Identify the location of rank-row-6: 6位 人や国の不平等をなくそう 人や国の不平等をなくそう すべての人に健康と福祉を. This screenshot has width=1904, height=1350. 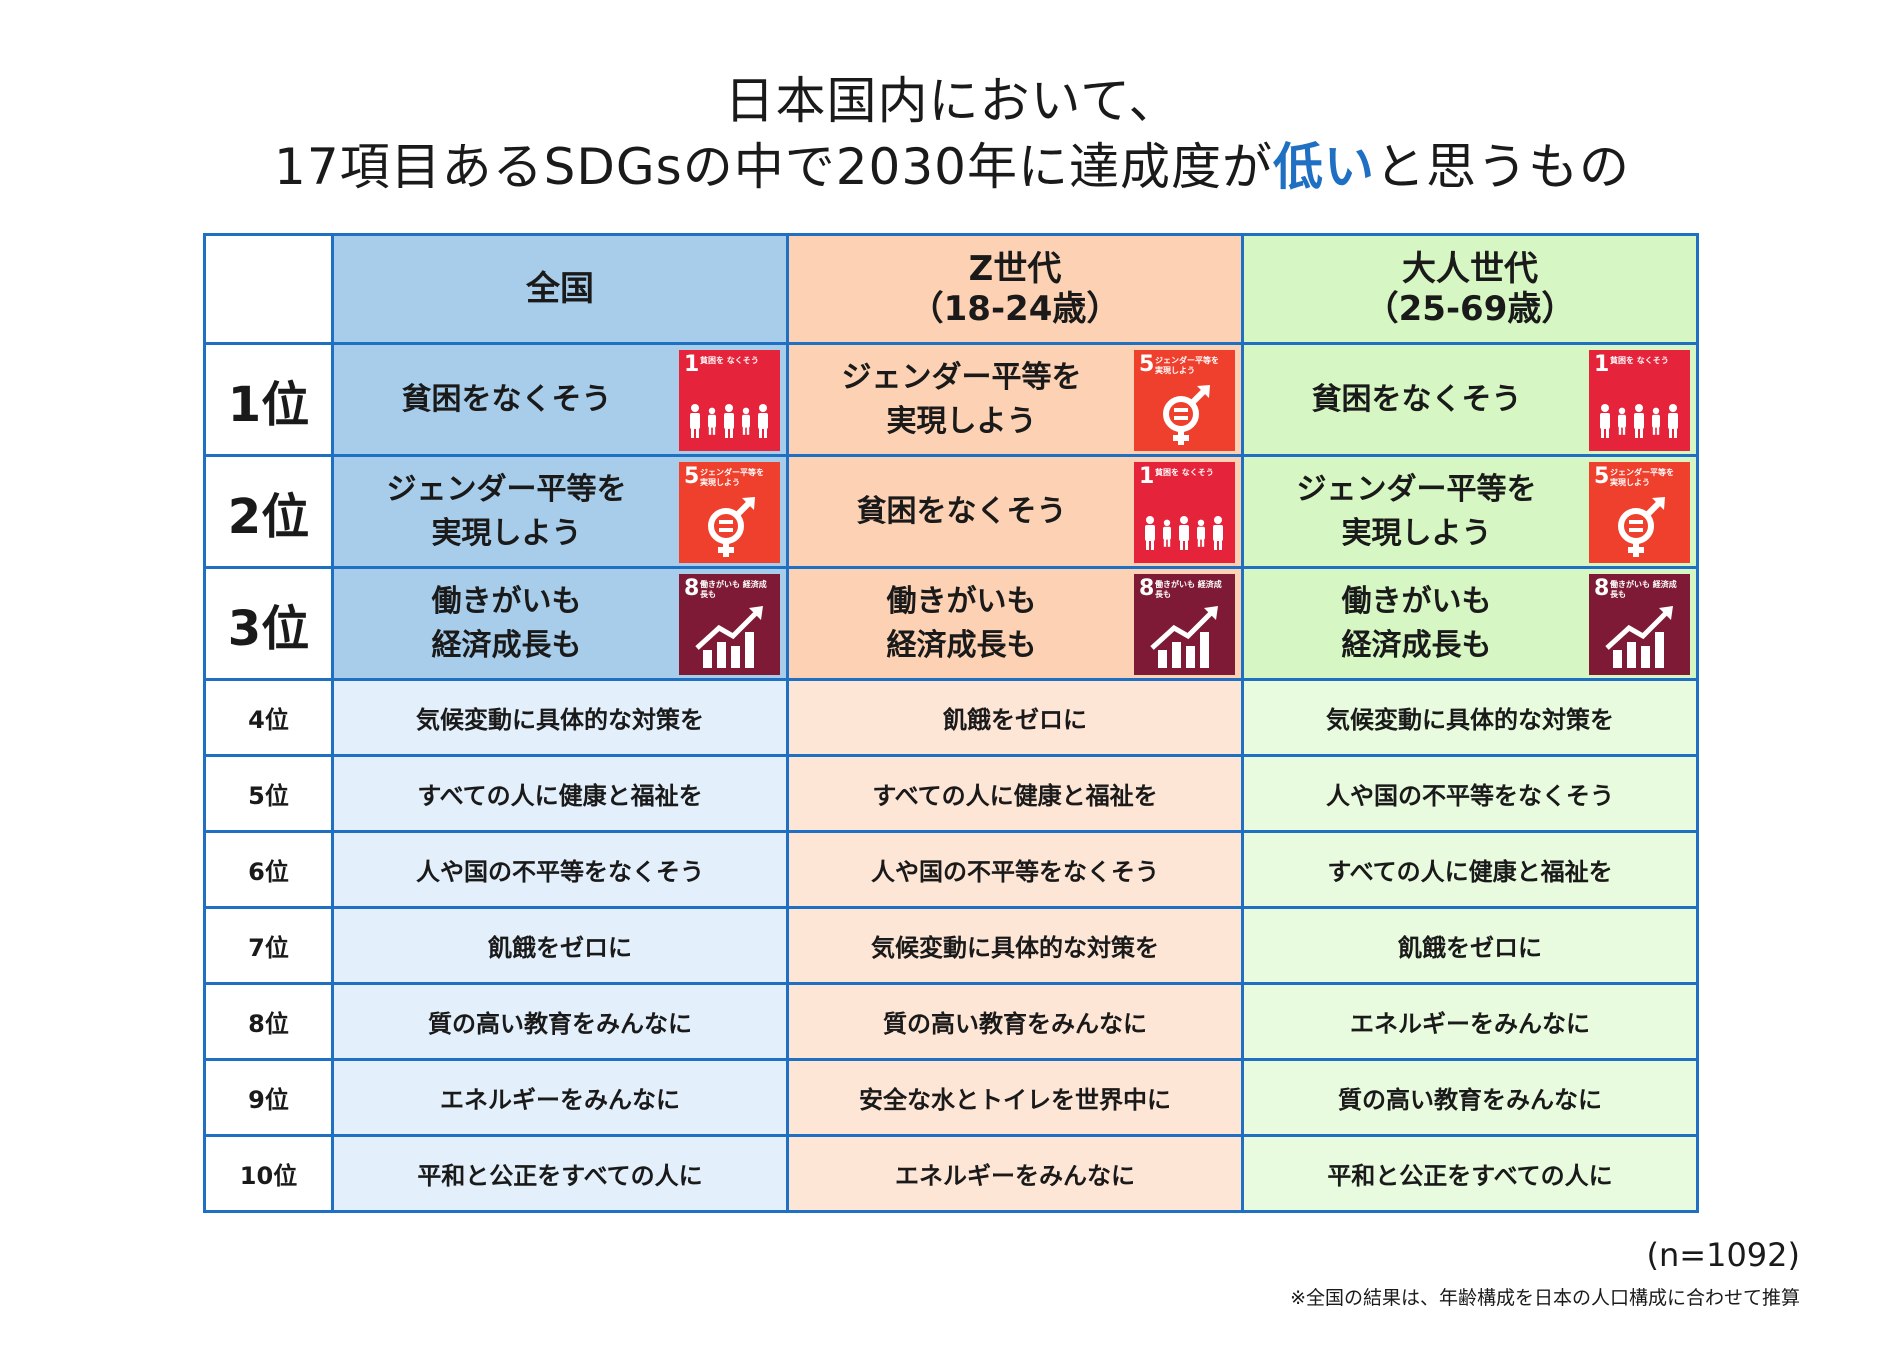
(951, 869).